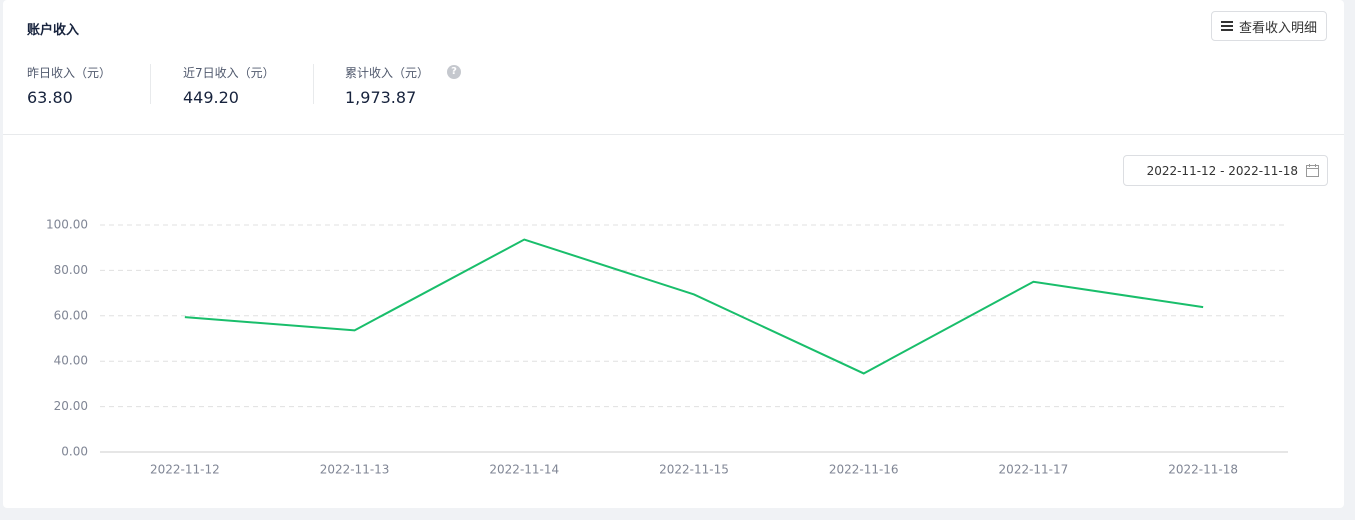 The image size is (1355, 520). I want to click on y-tick-label: 0.00, so click(74, 452).